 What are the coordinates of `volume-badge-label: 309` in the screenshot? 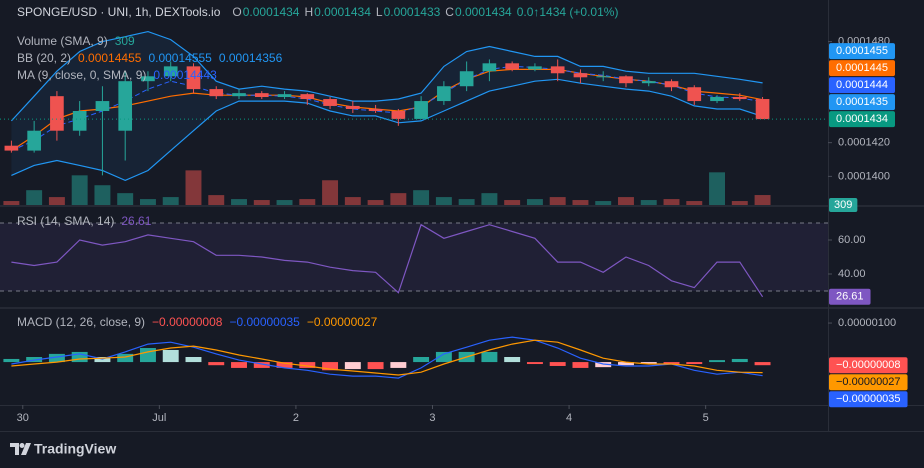 It's located at (843, 205).